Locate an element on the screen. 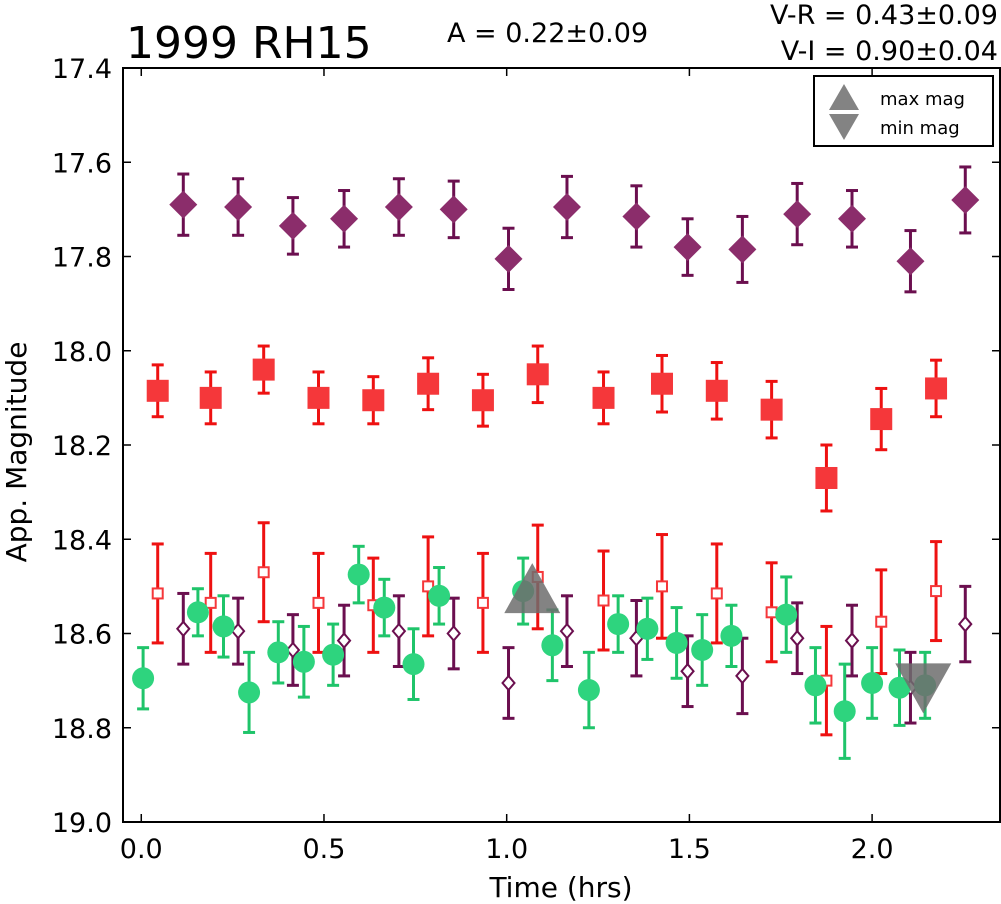  amplitude-annotation: A = 0.22±0.09 is located at coordinates (547, 33).